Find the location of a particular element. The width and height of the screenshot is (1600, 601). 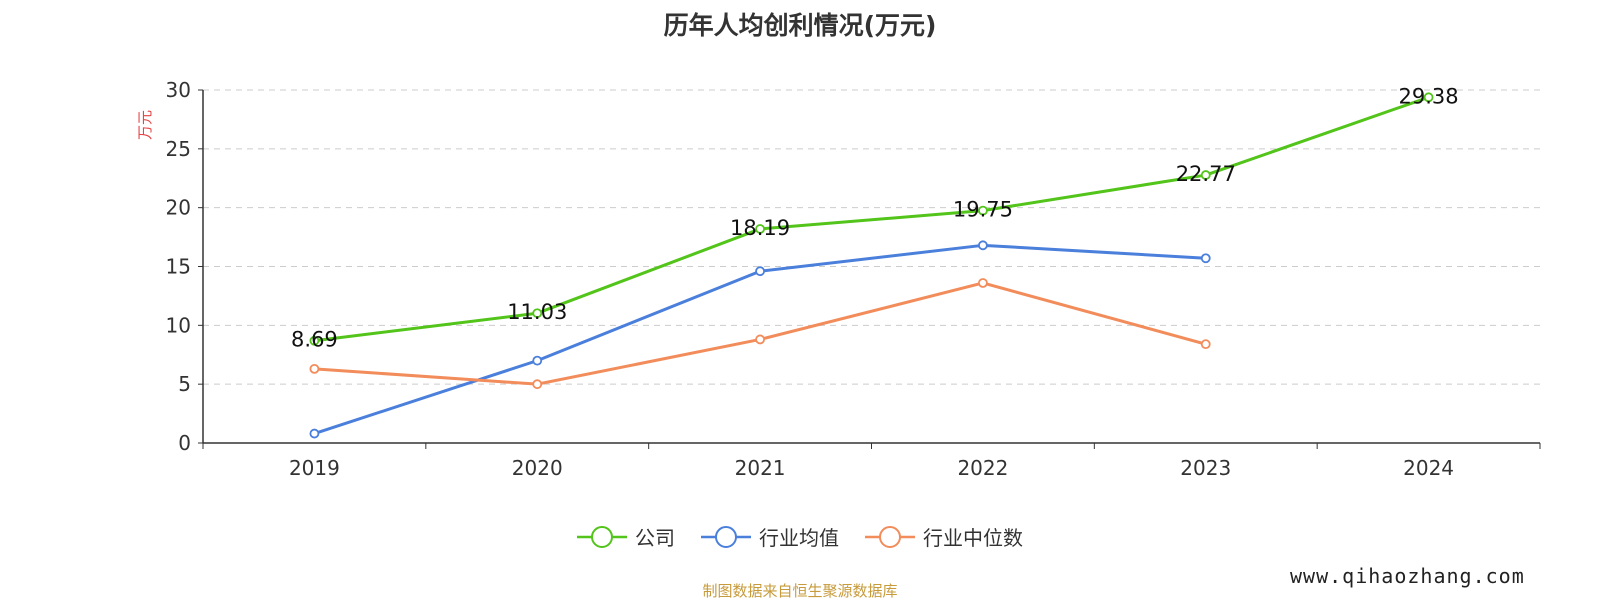

source-note: 制图数据来自恒生聚源数据库 is located at coordinates (800, 591).